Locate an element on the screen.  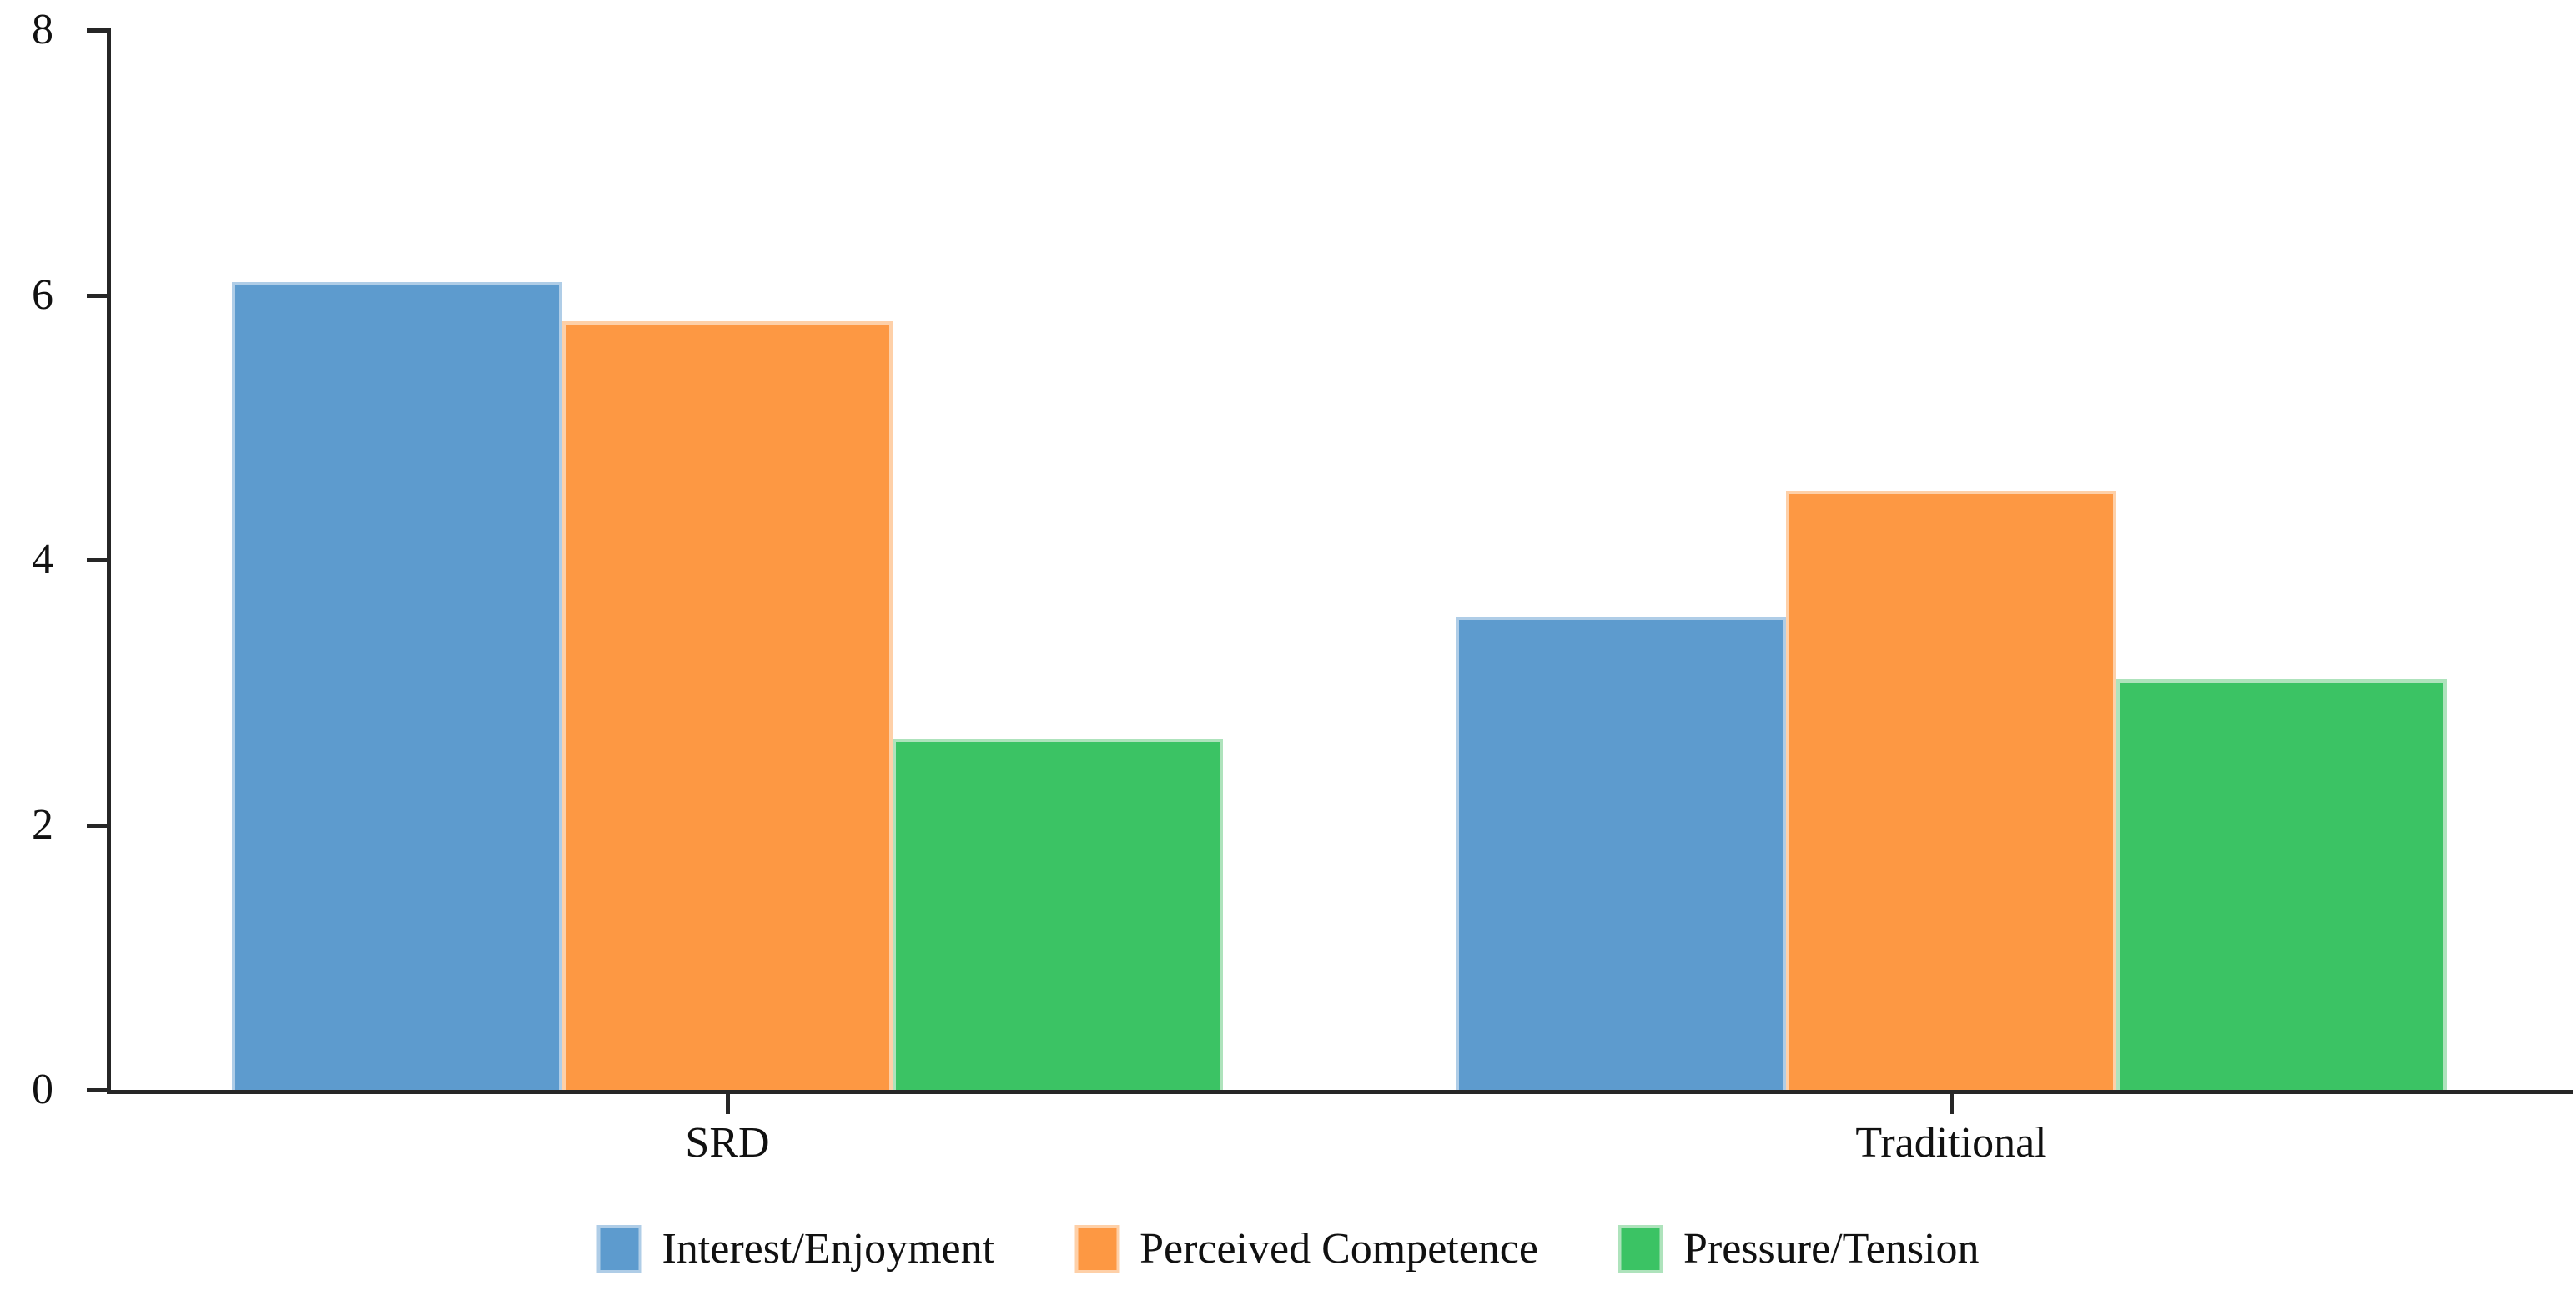
bar-traditional-interest-enjoyment is located at coordinates (1621, 853).